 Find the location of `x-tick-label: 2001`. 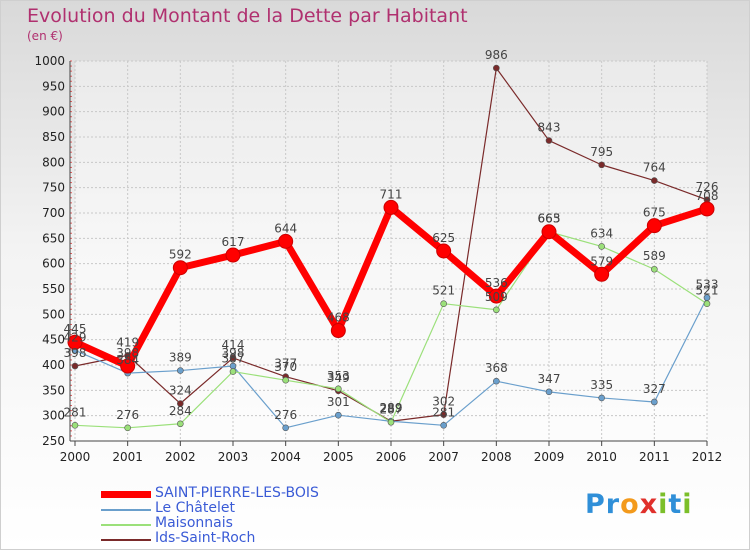

x-tick-label: 2001 is located at coordinates (127, 457).